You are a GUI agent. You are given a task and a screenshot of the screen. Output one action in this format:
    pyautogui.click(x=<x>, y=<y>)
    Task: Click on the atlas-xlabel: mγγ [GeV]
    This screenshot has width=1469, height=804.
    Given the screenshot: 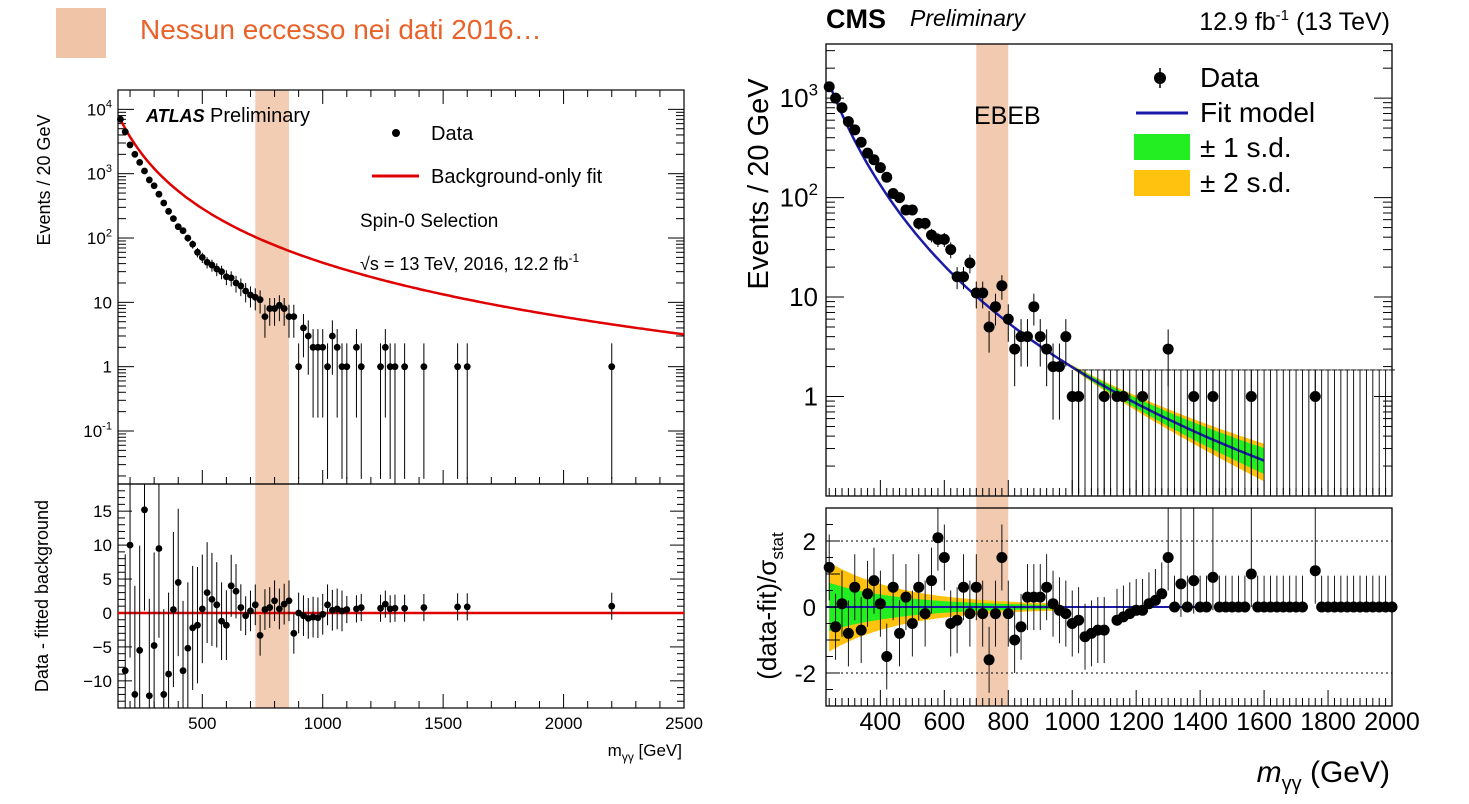 What is the action you would take?
    pyautogui.click(x=645, y=752)
    